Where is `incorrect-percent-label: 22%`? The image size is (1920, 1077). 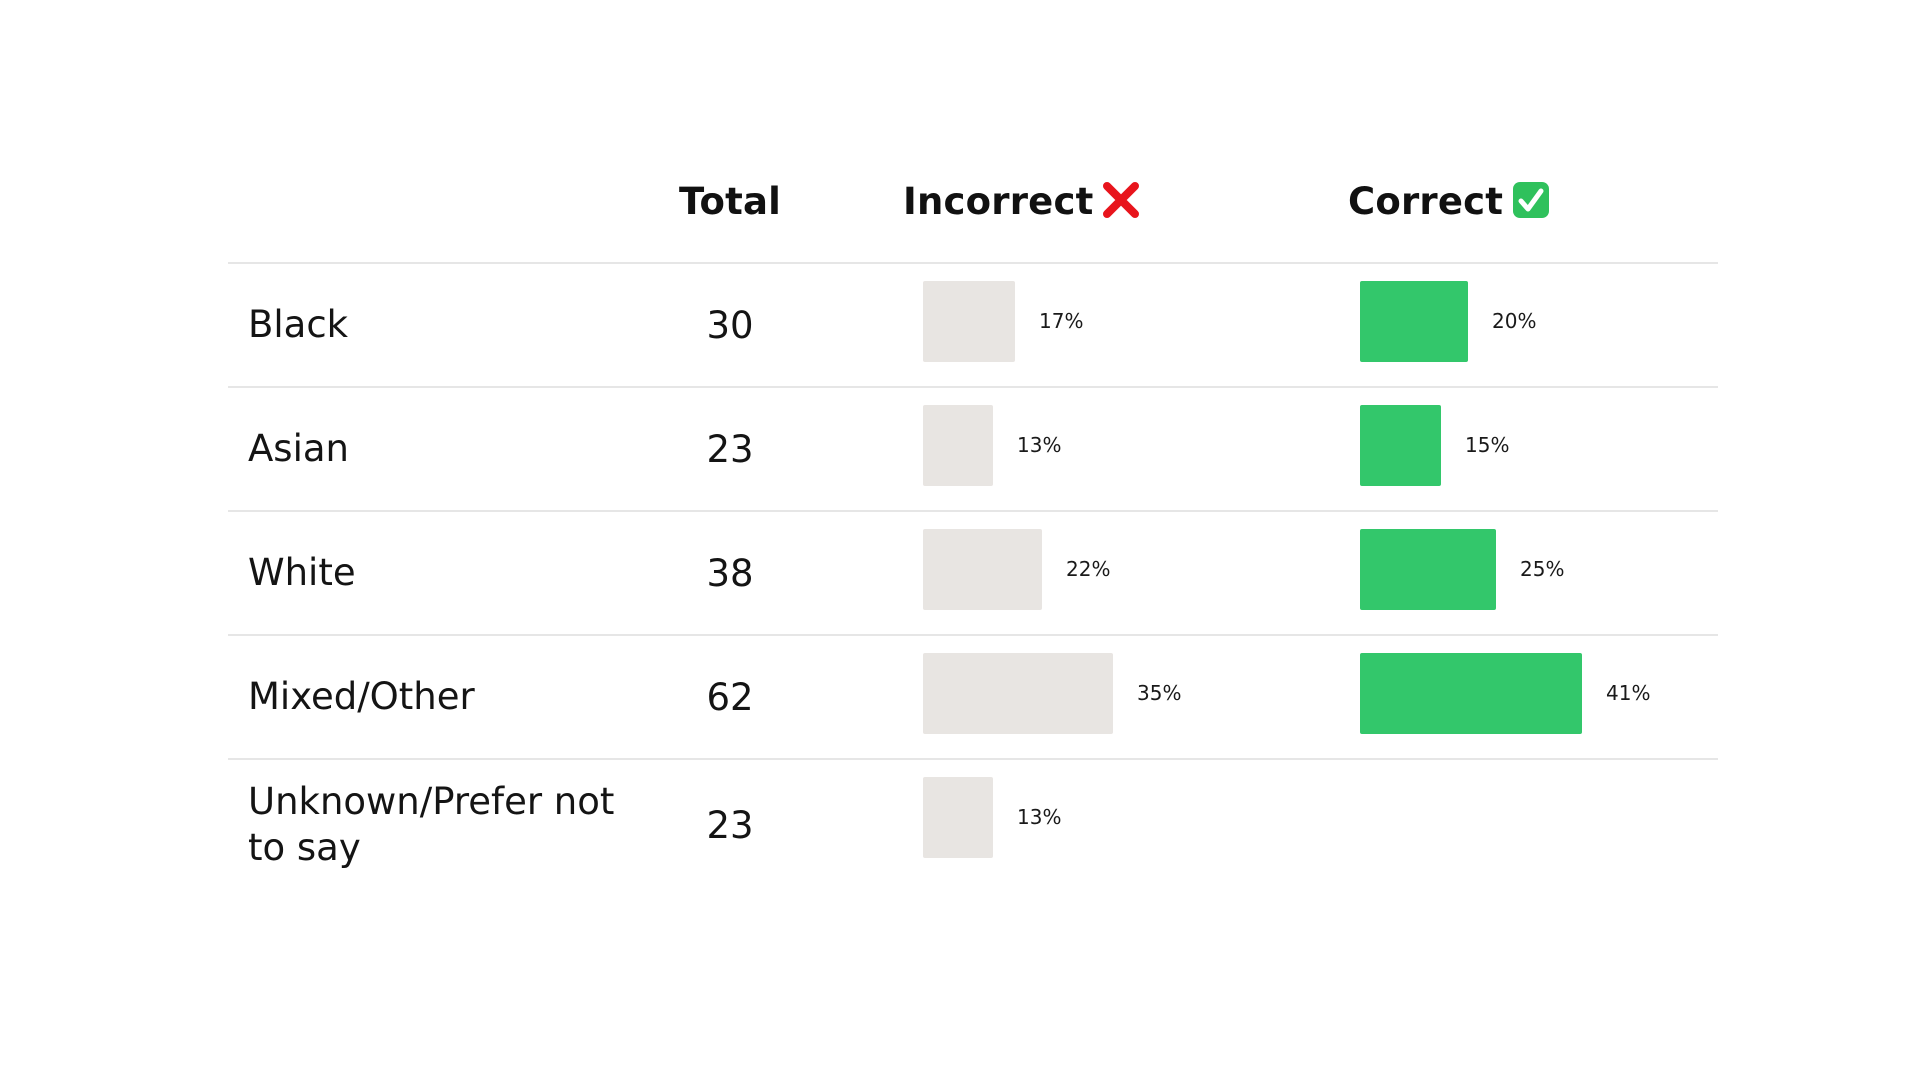 incorrect-percent-label: 22% is located at coordinates (1088, 569).